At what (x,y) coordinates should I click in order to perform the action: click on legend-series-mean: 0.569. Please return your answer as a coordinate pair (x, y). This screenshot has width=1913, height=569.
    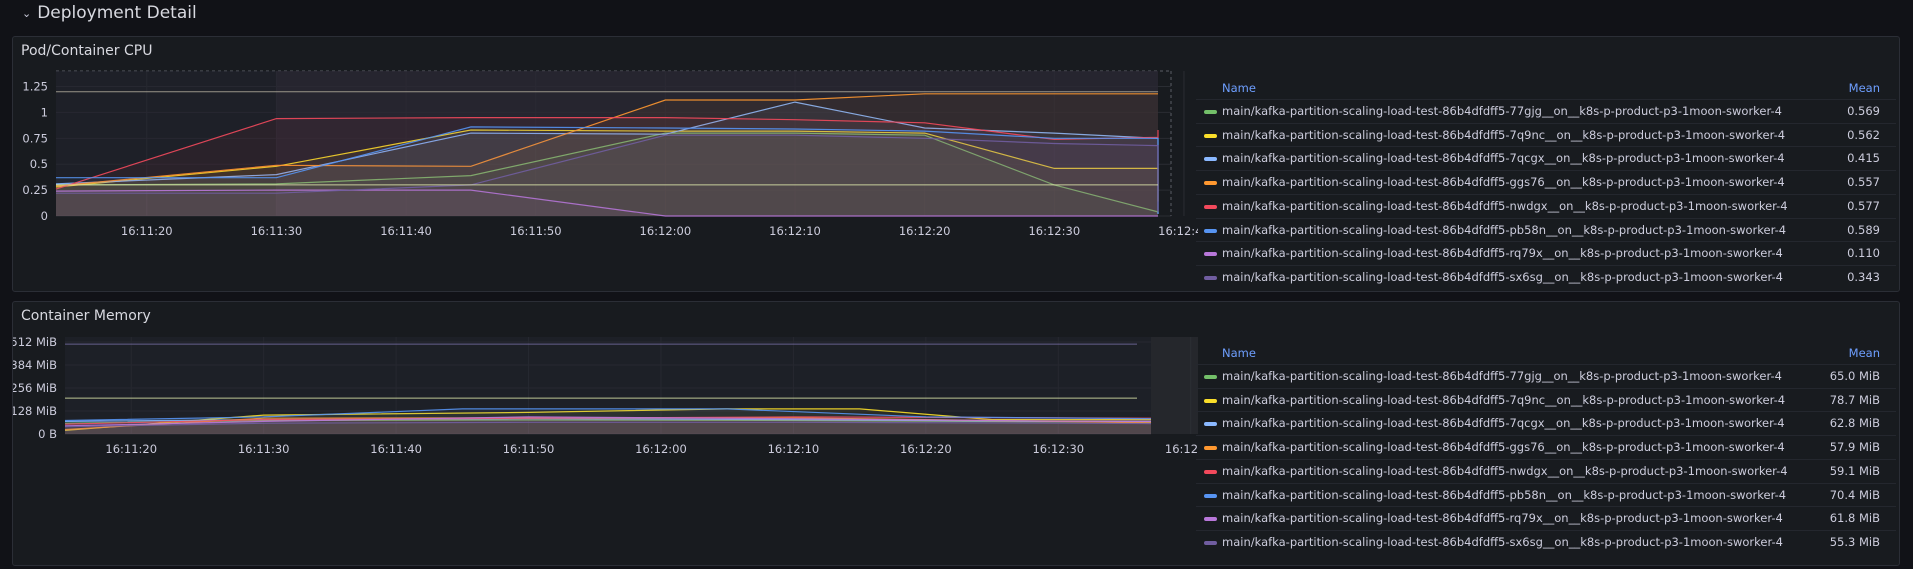
    Looking at the image, I should click on (1863, 111).